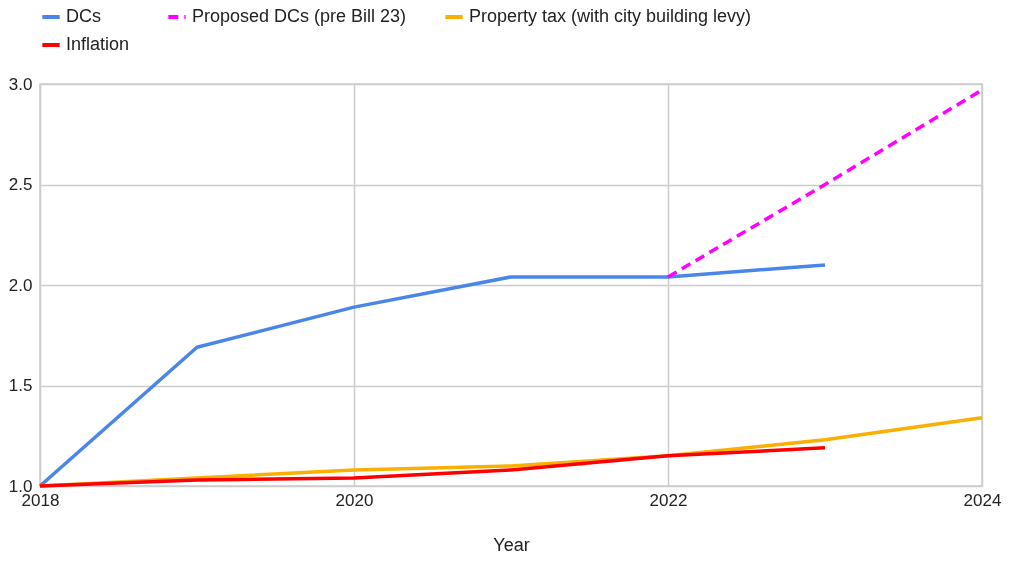  I want to click on x-tick-label: 2022, so click(668, 500).